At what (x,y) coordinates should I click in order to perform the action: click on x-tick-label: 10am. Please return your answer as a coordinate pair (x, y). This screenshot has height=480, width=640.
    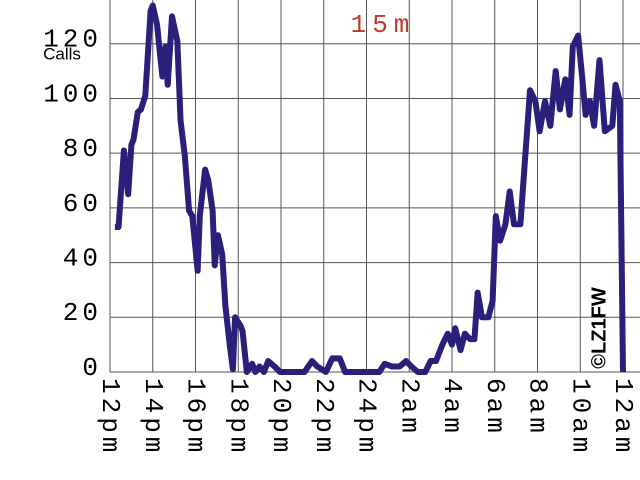
    Looking at the image, I should click on (580, 417).